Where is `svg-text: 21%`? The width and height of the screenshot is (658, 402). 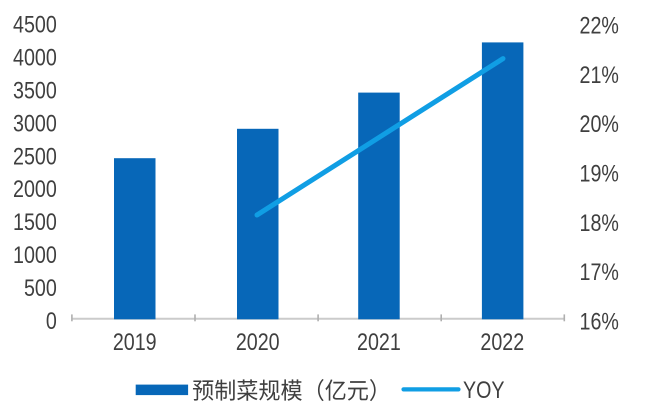 svg-text: 21% is located at coordinates (599, 74).